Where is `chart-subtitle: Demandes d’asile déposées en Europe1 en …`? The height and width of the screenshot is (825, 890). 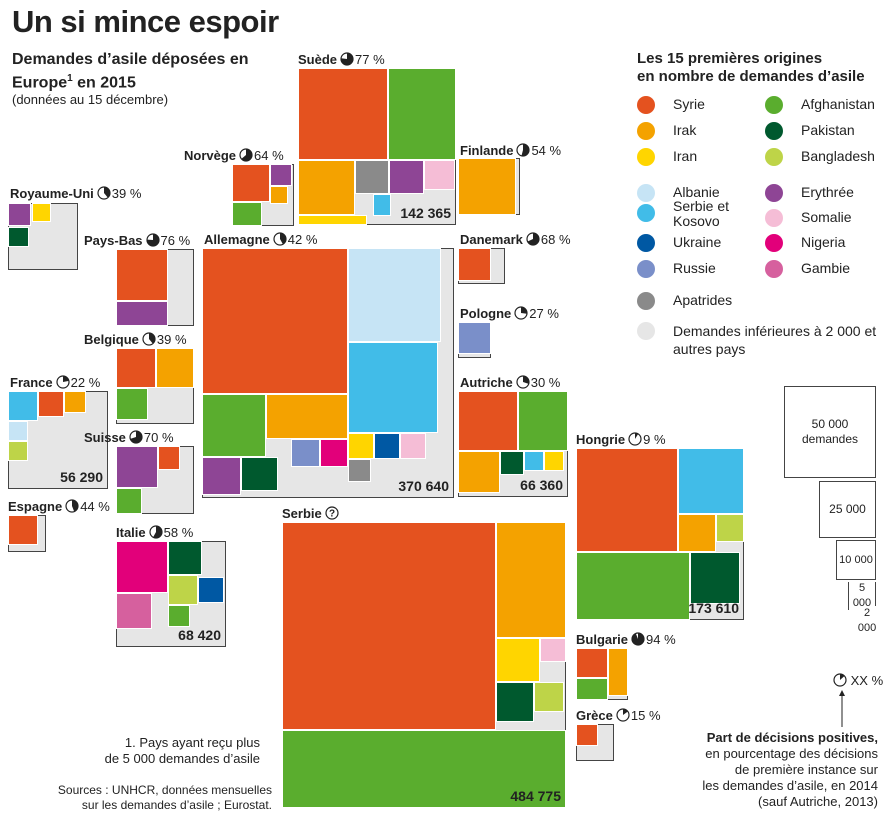
chart-subtitle: Demandes d’asile déposées en Europe1 en … is located at coordinates (130, 71).